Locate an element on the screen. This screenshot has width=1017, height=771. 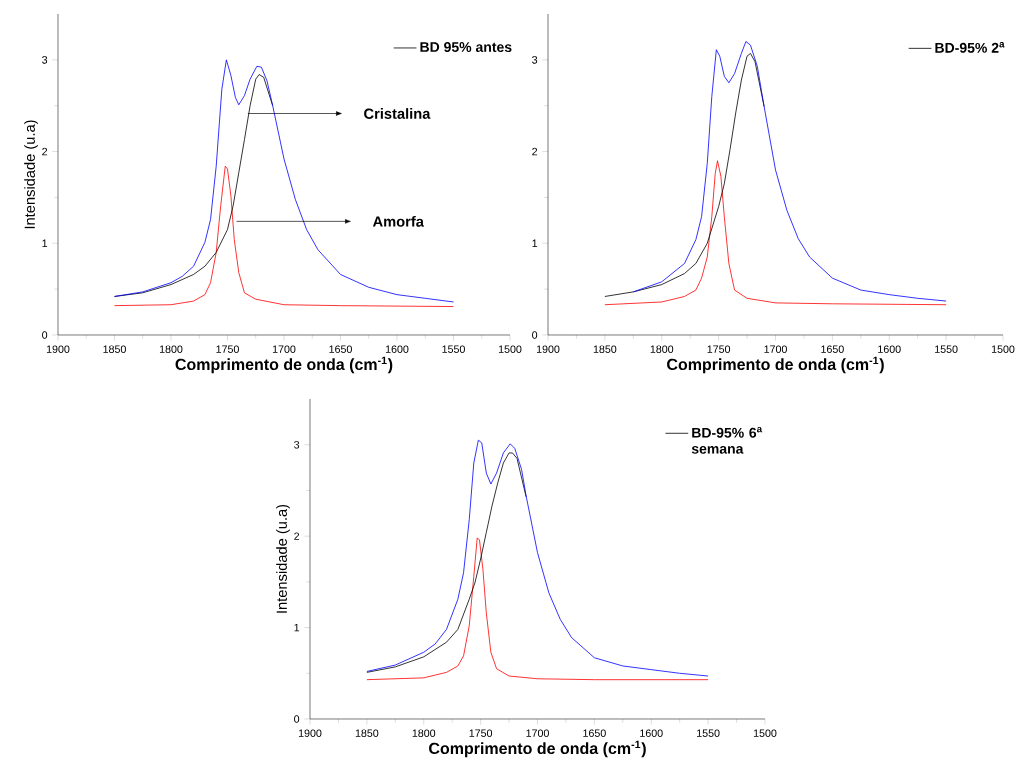
annotation: Cristalina is located at coordinates (397, 113).